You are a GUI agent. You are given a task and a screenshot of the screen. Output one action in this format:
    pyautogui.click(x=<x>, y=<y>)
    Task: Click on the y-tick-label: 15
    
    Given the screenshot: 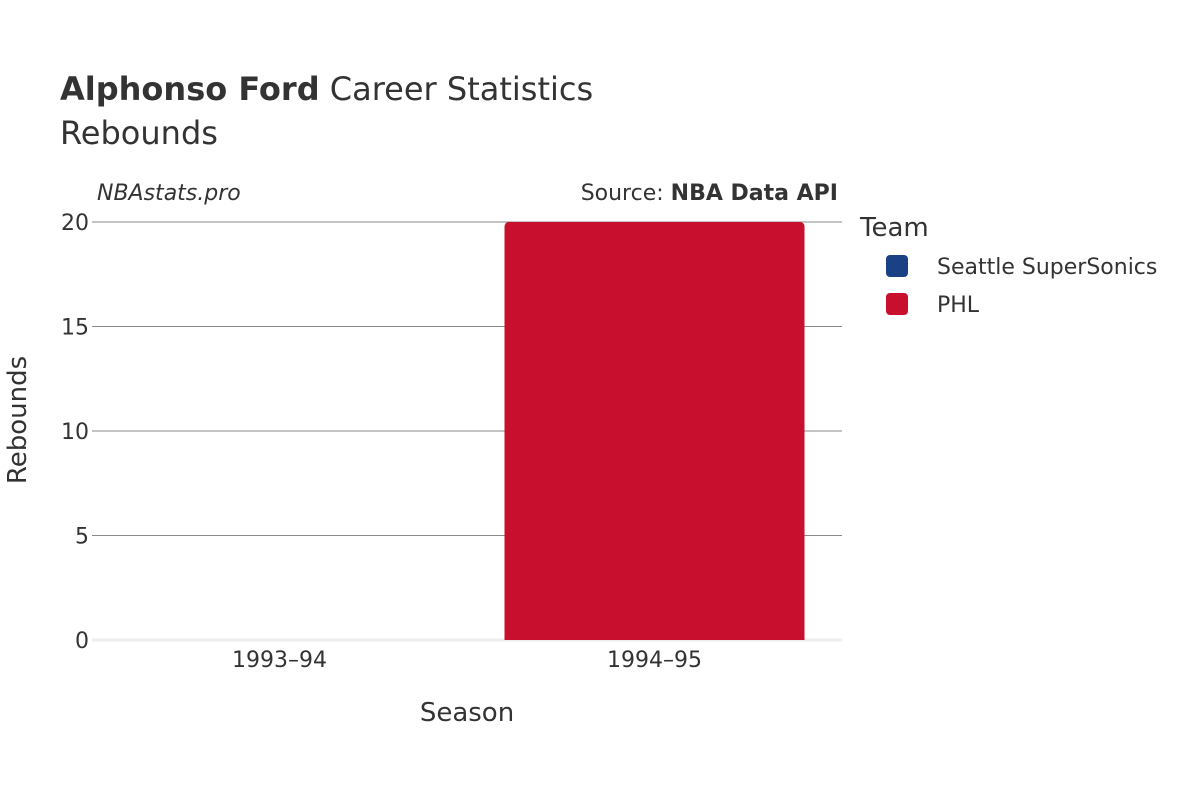 What is the action you would take?
    pyautogui.click(x=75, y=328)
    